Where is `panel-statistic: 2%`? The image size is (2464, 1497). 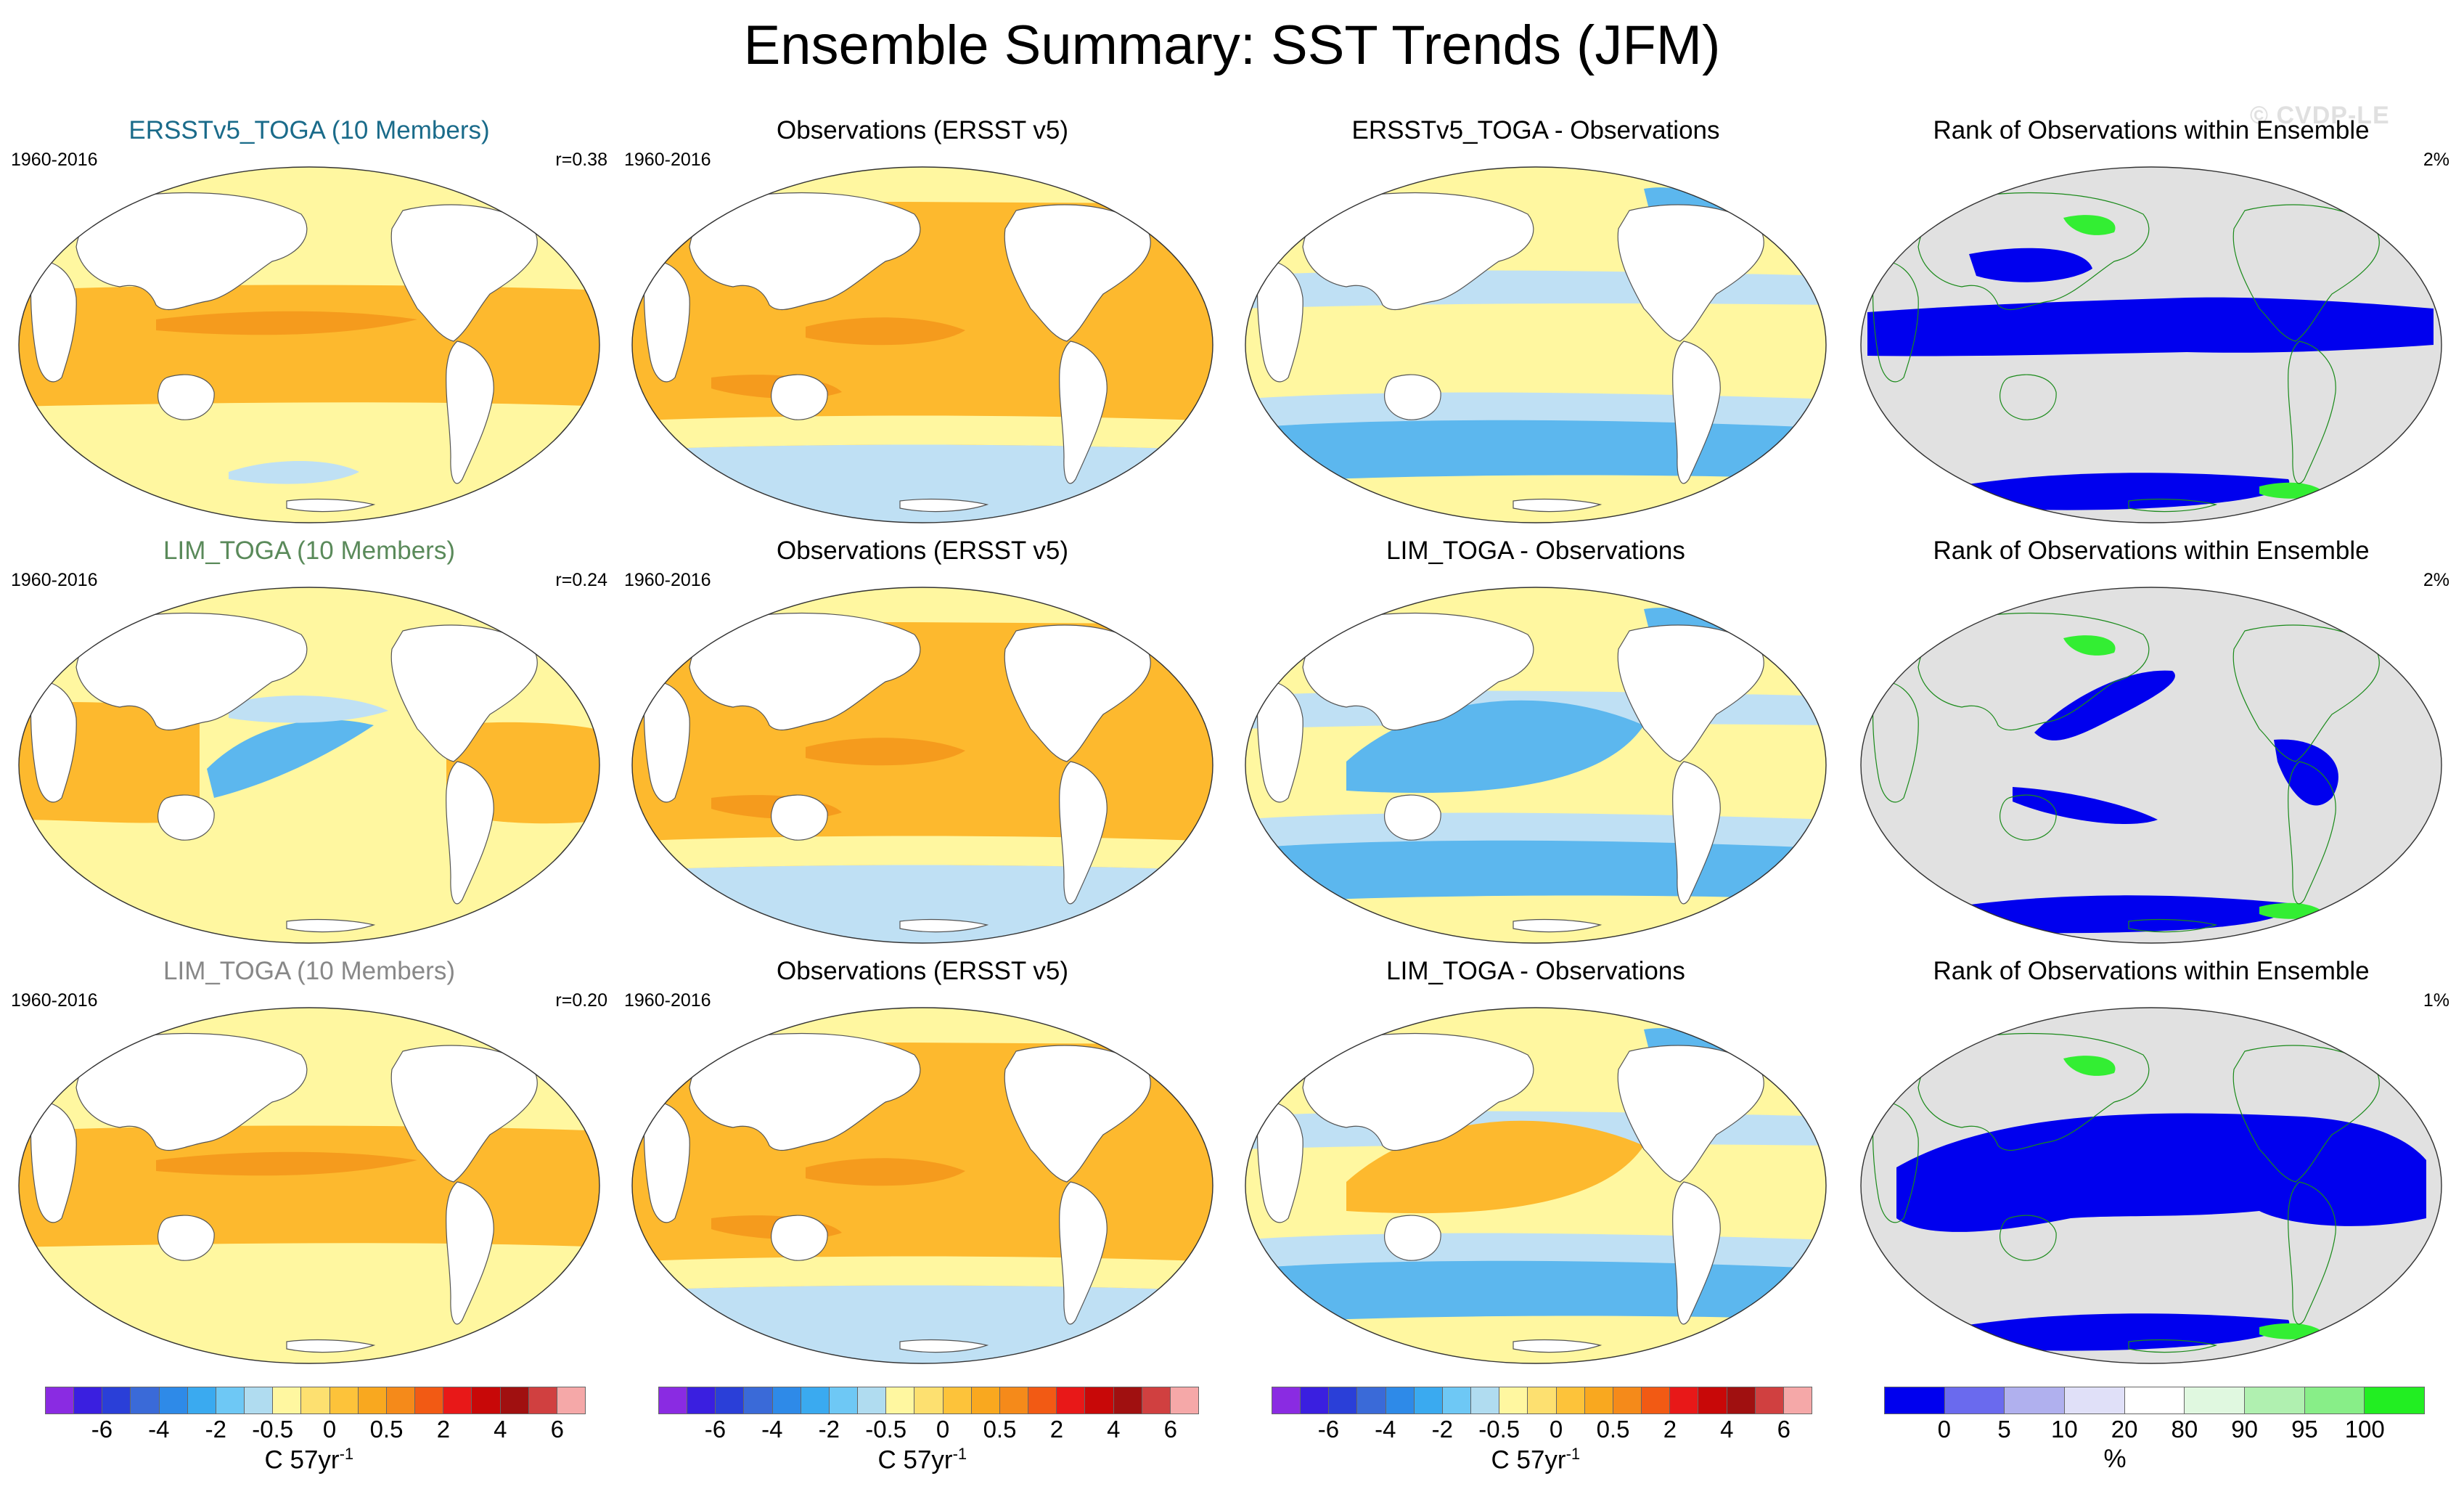 panel-statistic: 2% is located at coordinates (2436, 580).